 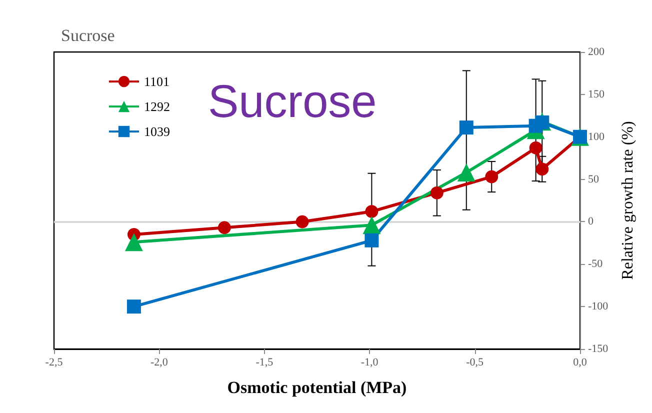 What do you see at coordinates (596, 136) in the screenshot?
I see `y-tick-label: 100` at bounding box center [596, 136].